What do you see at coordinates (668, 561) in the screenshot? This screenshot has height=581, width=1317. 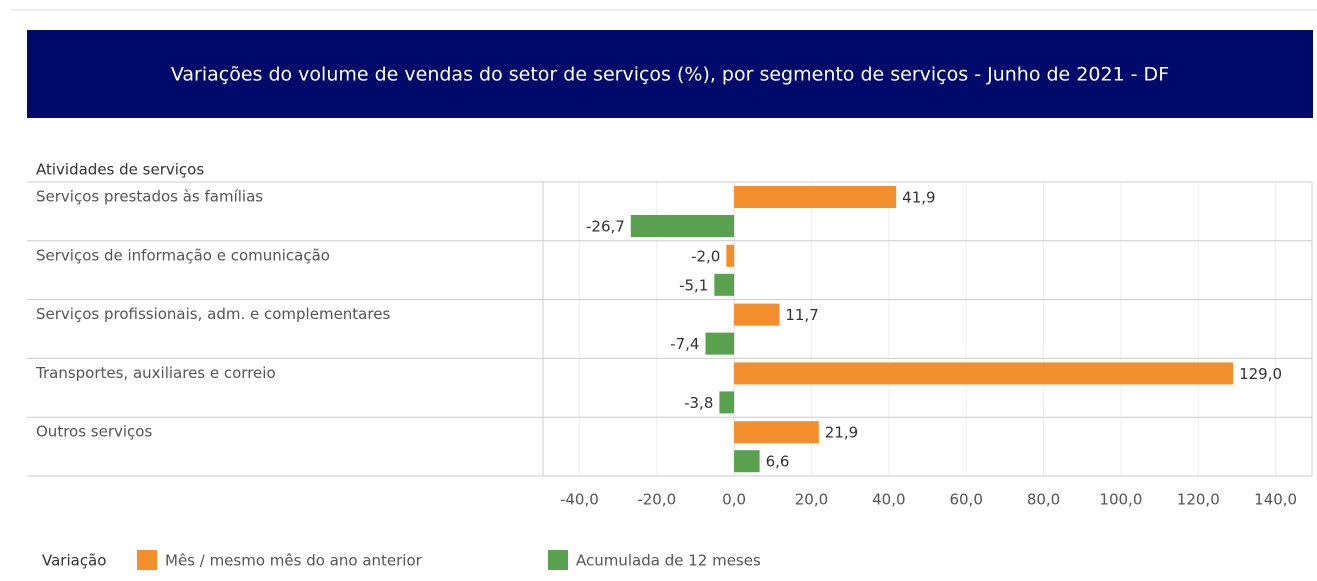 I see `legend-label: Acumulada de 12 meses` at bounding box center [668, 561].